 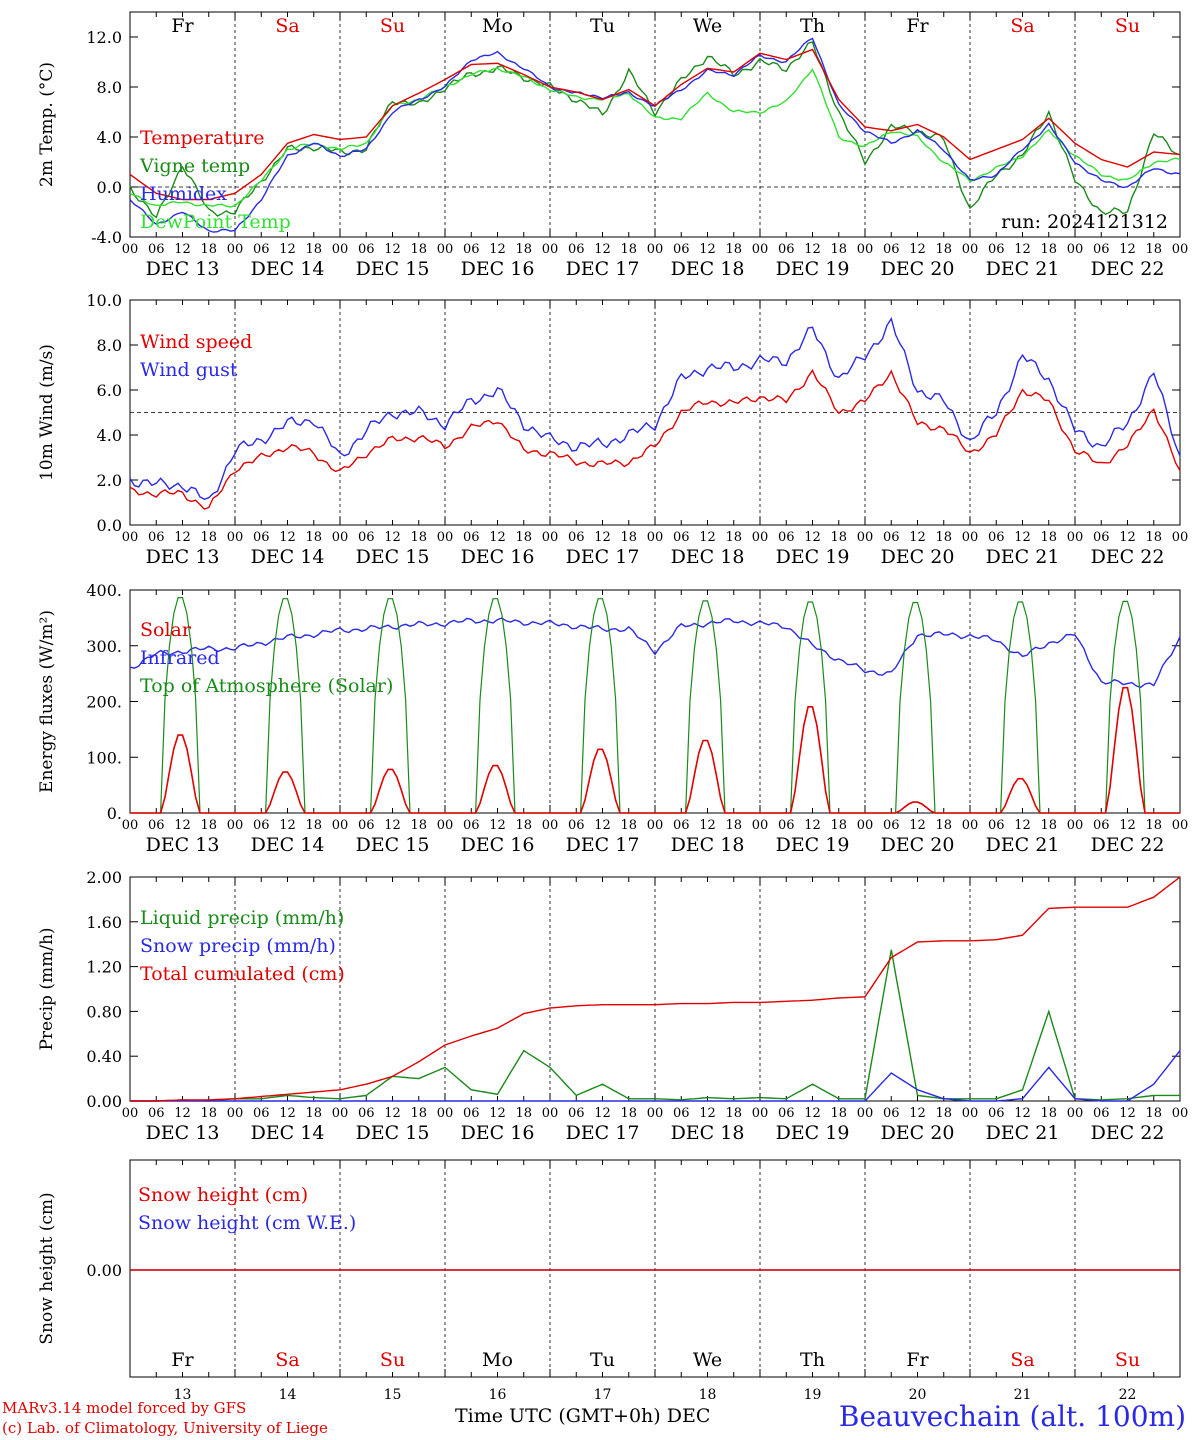 What do you see at coordinates (708, 1395) in the screenshot?
I see `day-number-label: 18` at bounding box center [708, 1395].